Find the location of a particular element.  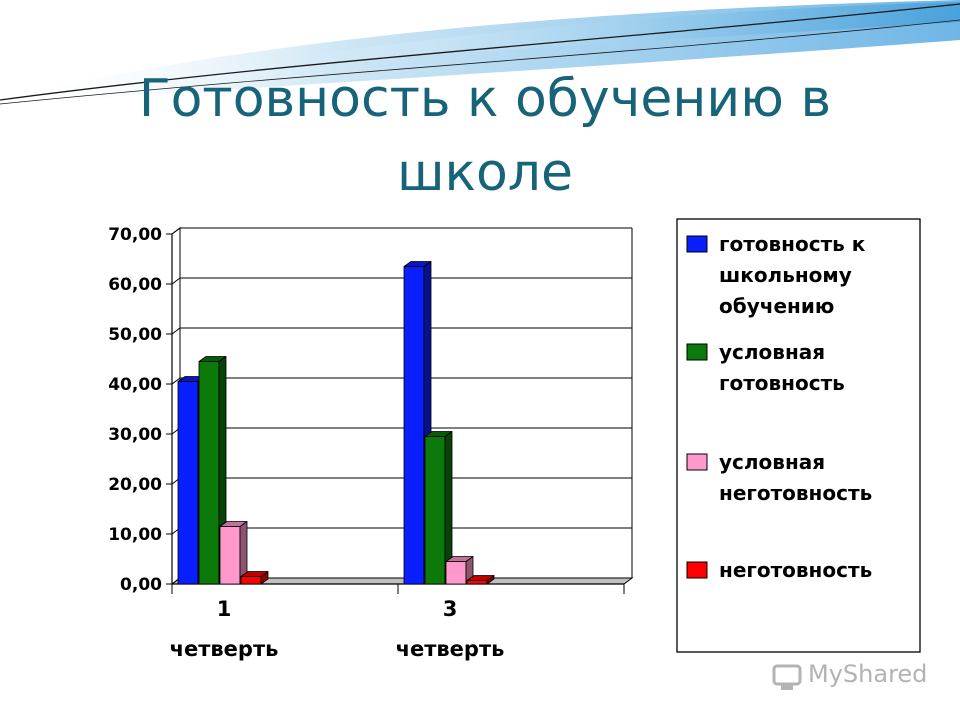

watermark: MyShared is located at coordinates (855, 676).